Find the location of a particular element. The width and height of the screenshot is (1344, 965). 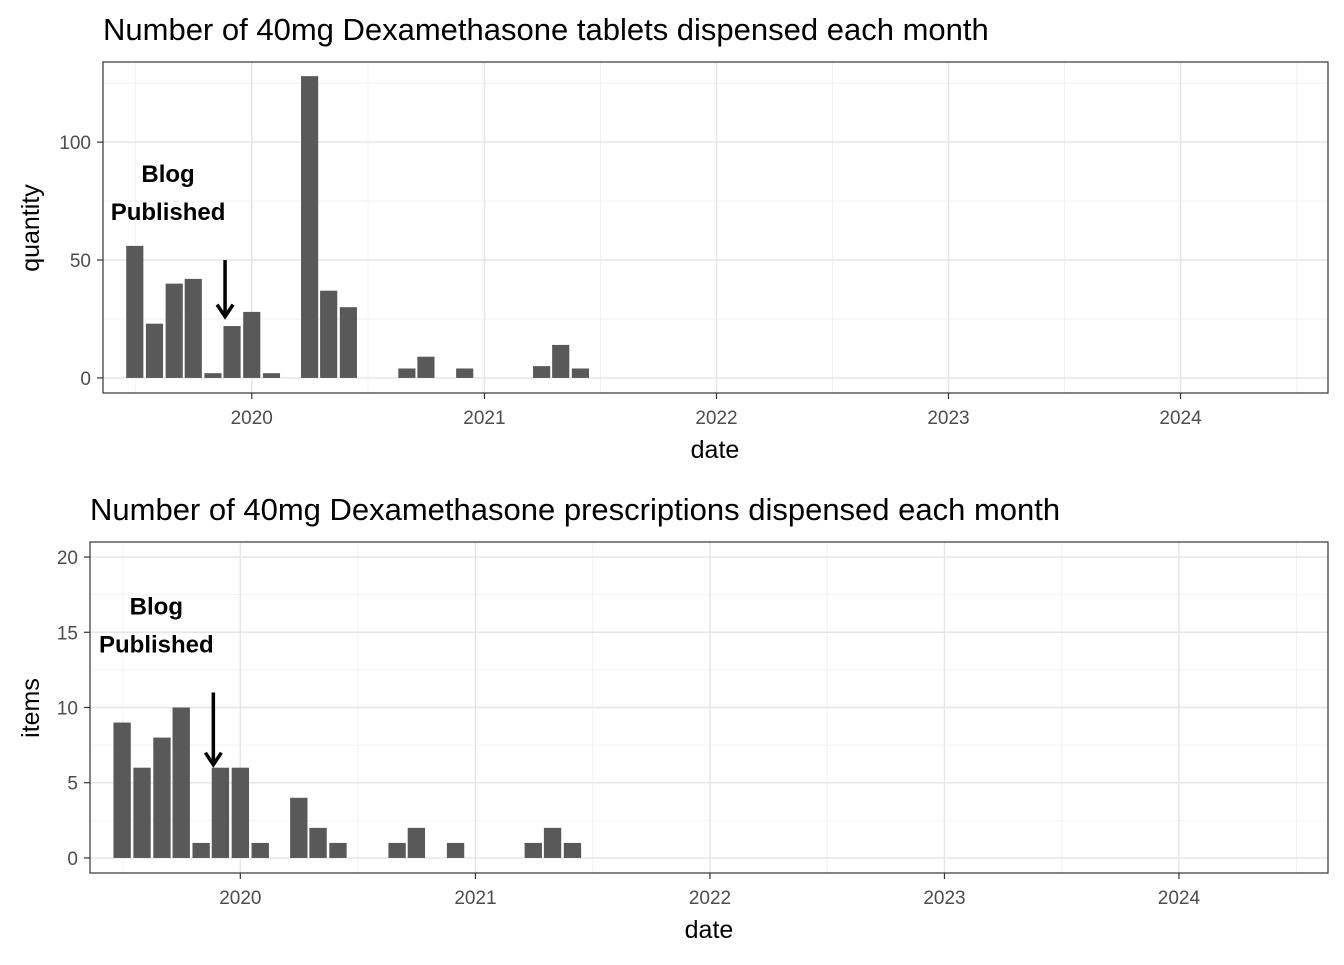

y-tick-label: 5 is located at coordinates (72, 784).